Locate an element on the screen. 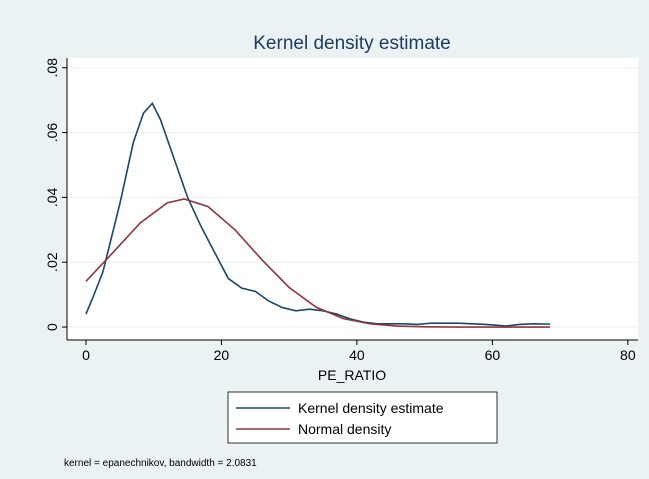 The width and height of the screenshot is (649, 479). y-tick-label: .04 is located at coordinates (52, 197).